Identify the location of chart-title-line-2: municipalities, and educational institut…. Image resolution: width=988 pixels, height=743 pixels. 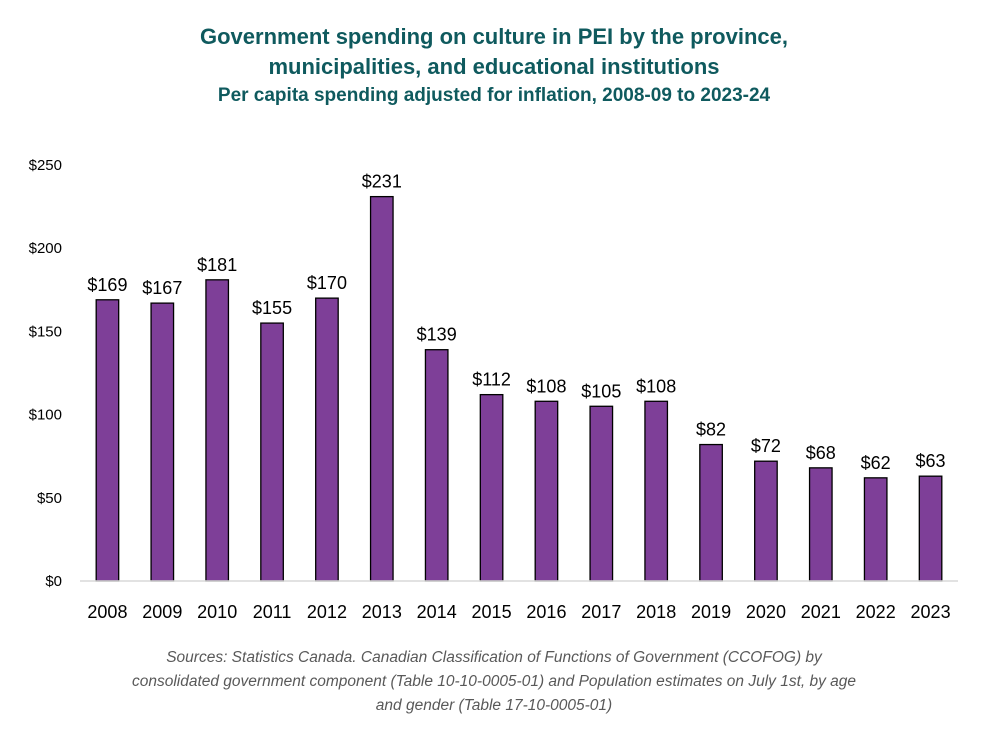
(494, 66).